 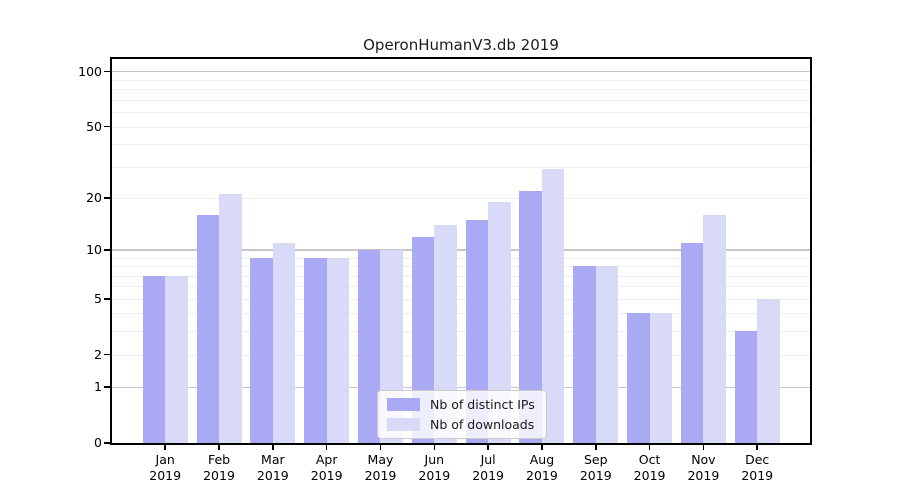 What do you see at coordinates (434, 459) in the screenshot?
I see `x-tick-month: Jun` at bounding box center [434, 459].